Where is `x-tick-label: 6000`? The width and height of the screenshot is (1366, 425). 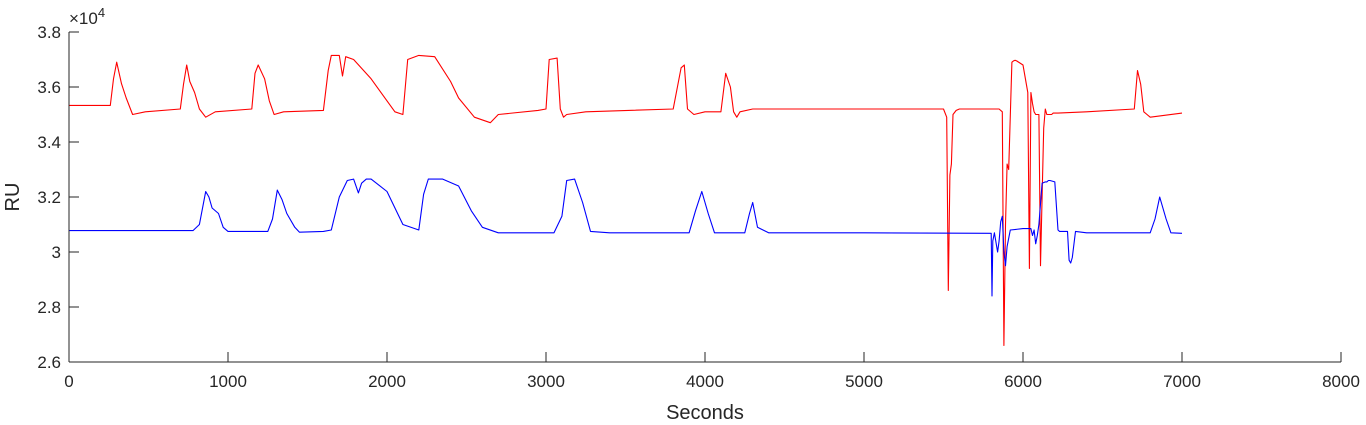
x-tick-label: 6000 is located at coordinates (1023, 381).